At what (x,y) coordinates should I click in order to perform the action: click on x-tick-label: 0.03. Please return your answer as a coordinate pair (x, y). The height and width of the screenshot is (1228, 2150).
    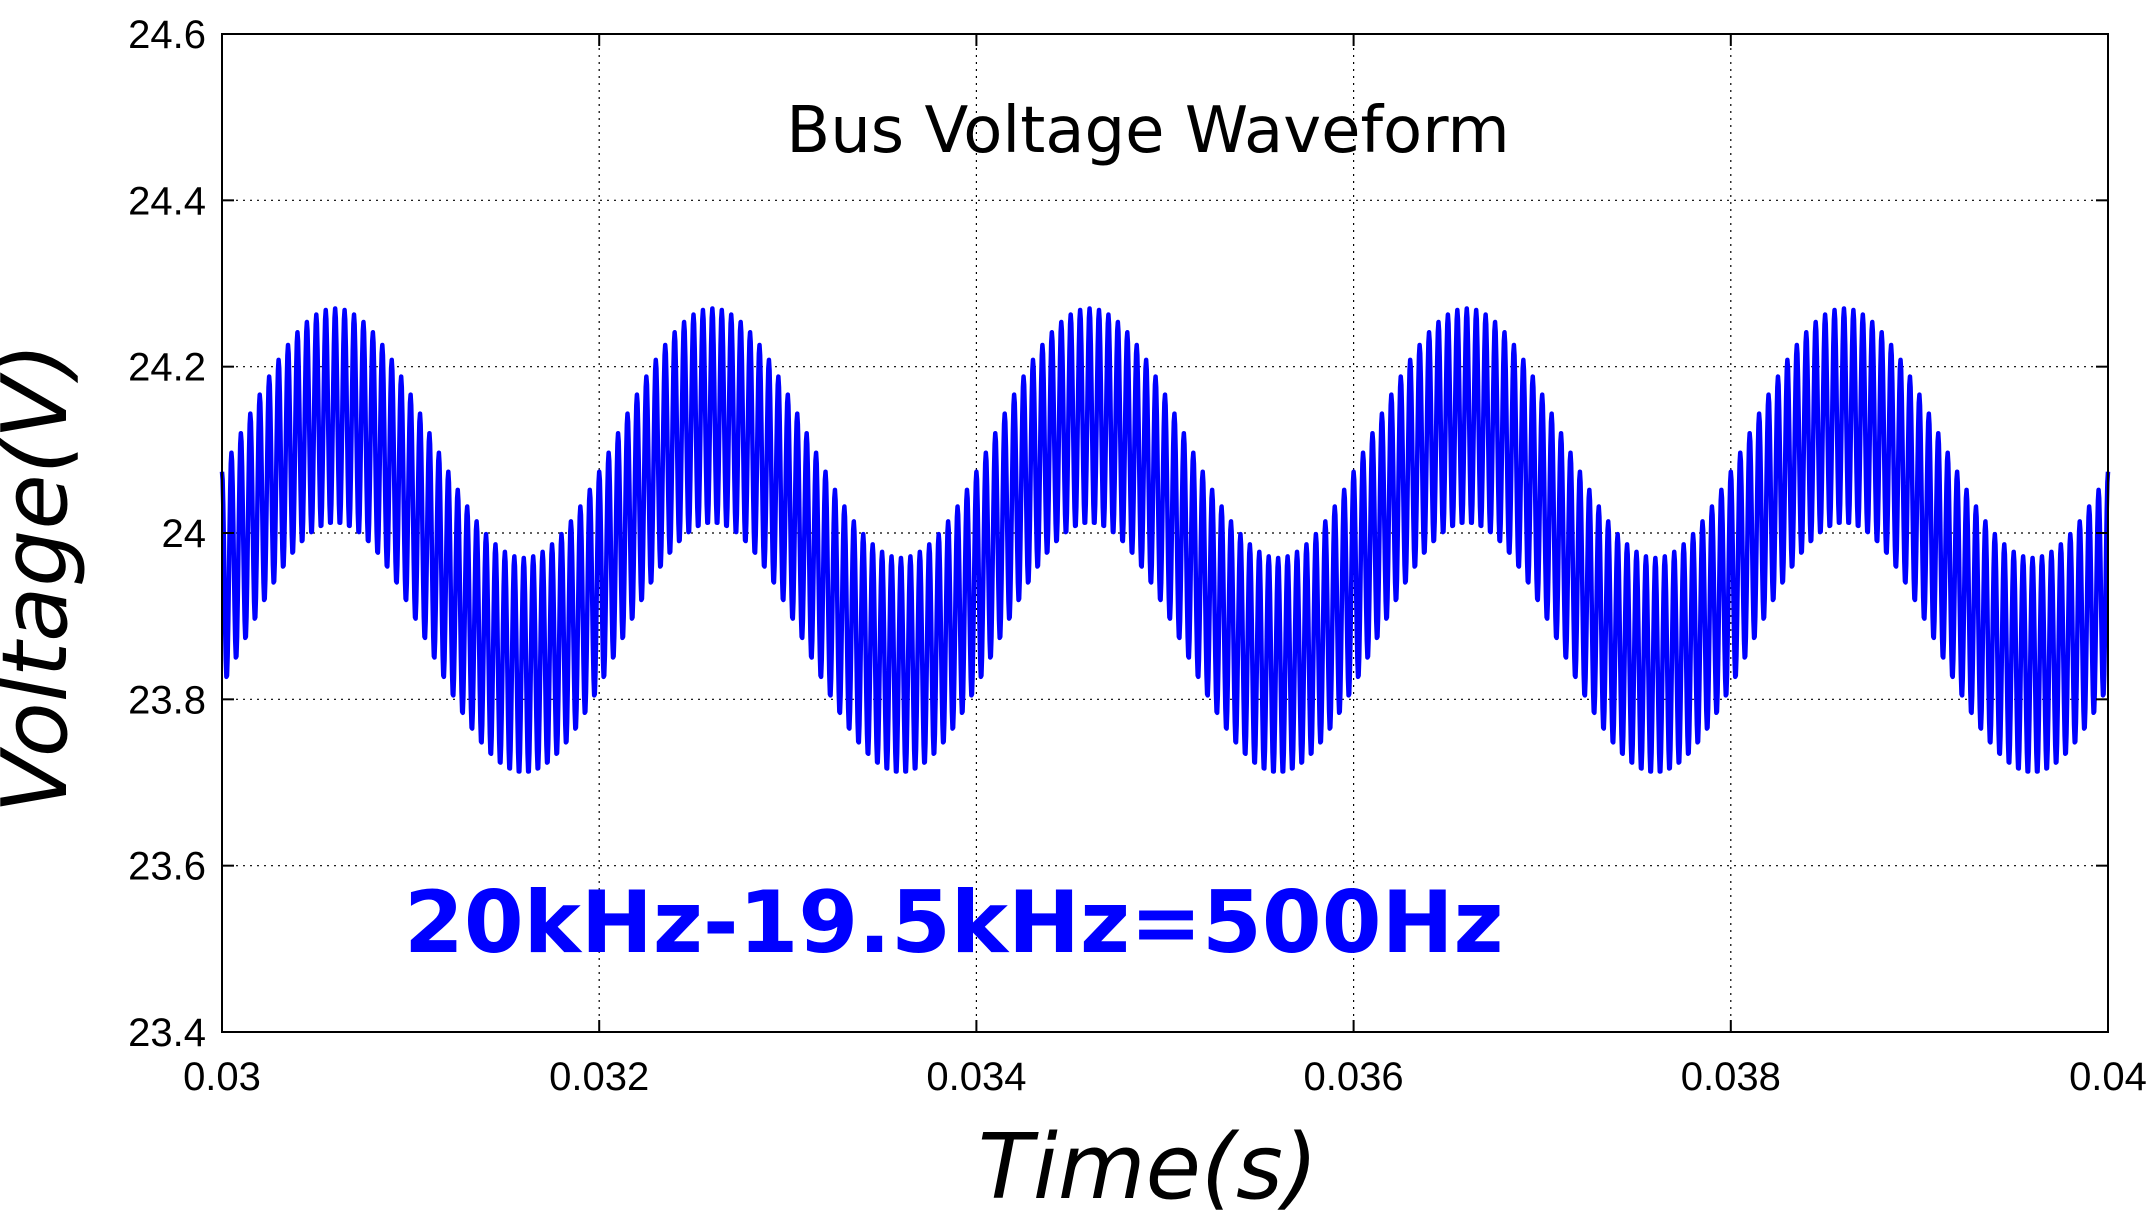
    Looking at the image, I should click on (222, 1077).